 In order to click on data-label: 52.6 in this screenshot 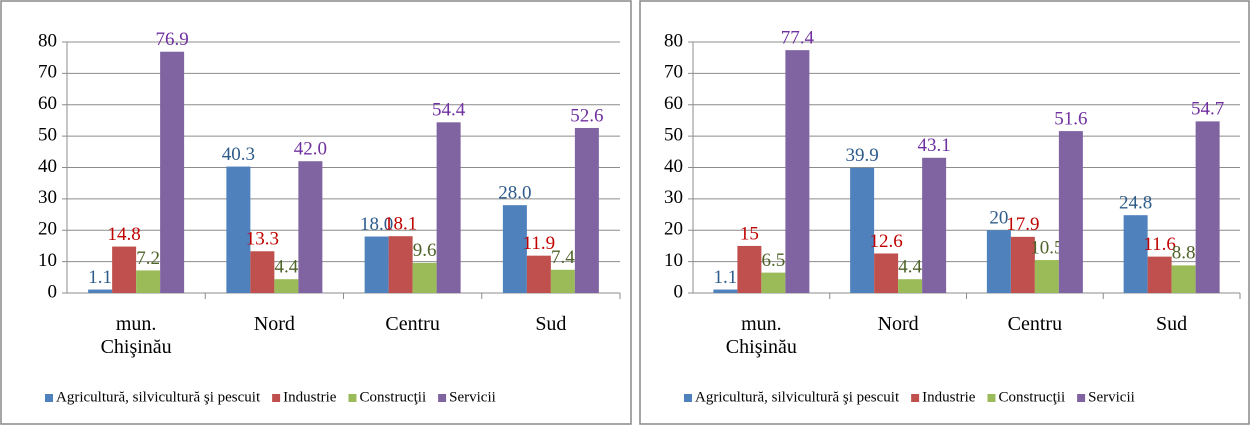, I will do `click(586, 115)`.